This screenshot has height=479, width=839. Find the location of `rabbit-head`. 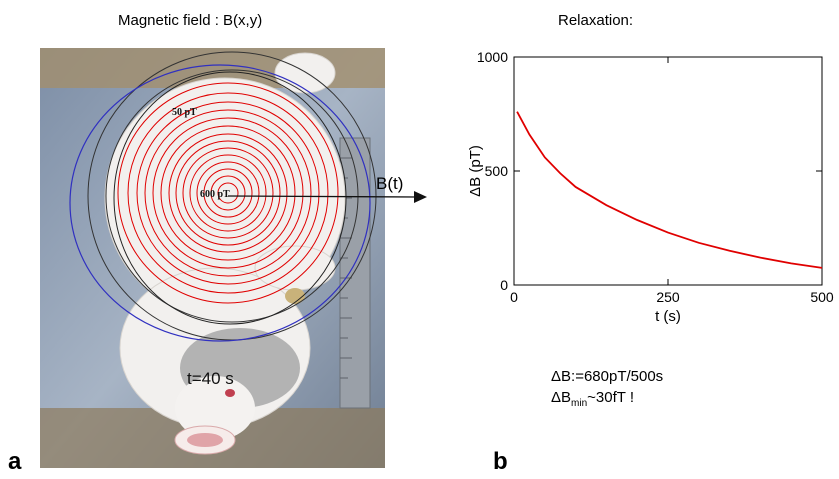

rabbit-head is located at coordinates (215, 408).